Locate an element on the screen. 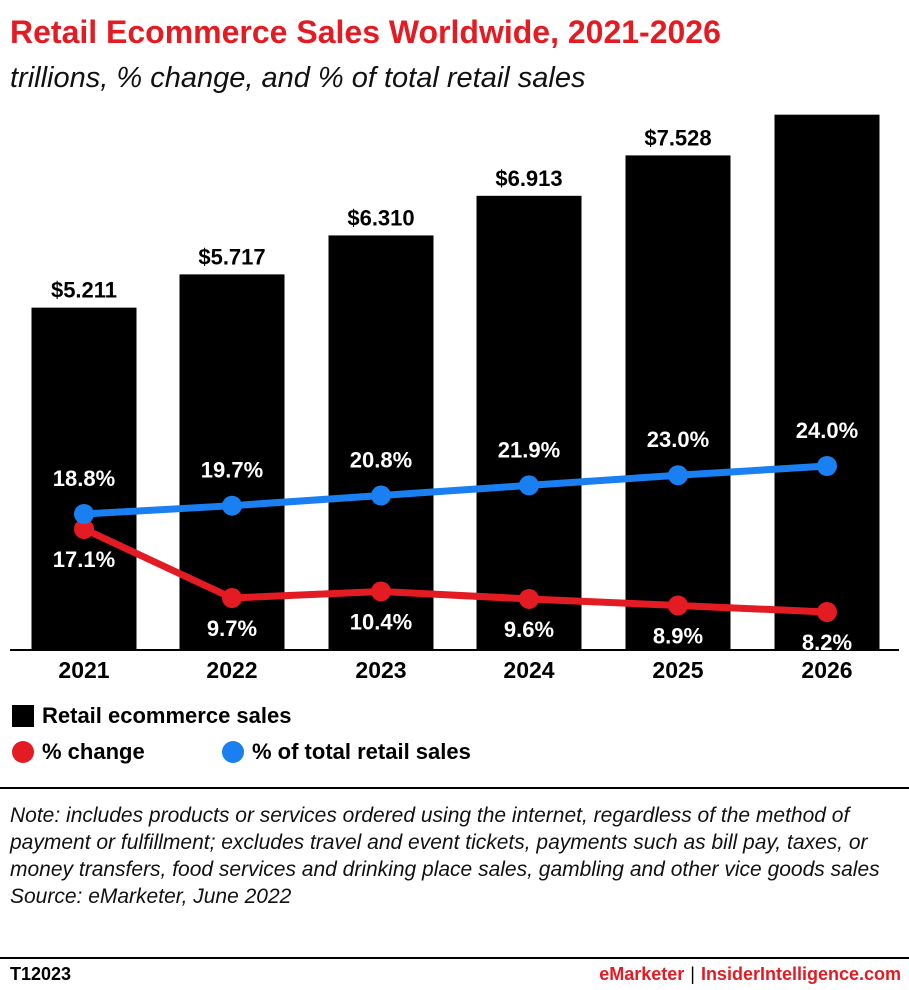  bar-2025 is located at coordinates (678, 402).